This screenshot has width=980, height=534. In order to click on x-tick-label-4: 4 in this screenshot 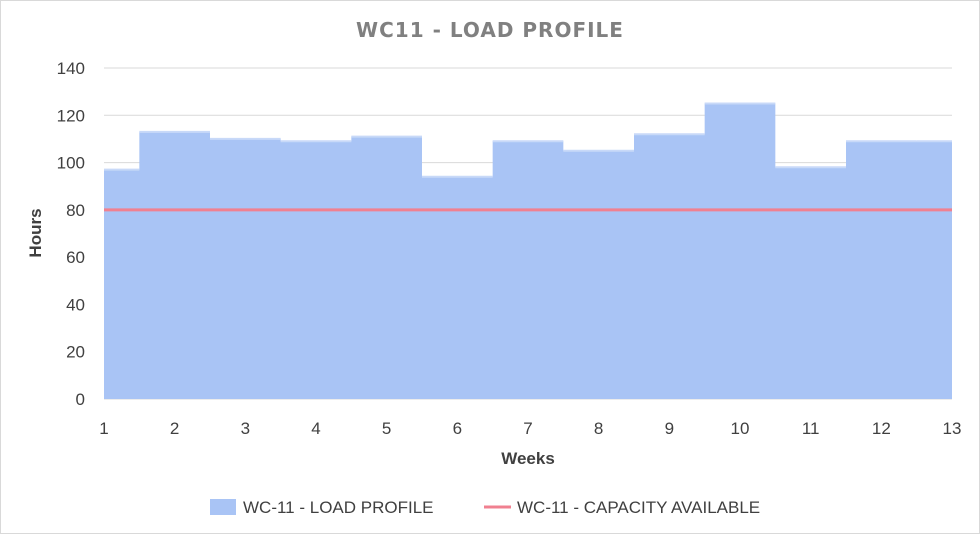, I will do `click(315, 428)`.